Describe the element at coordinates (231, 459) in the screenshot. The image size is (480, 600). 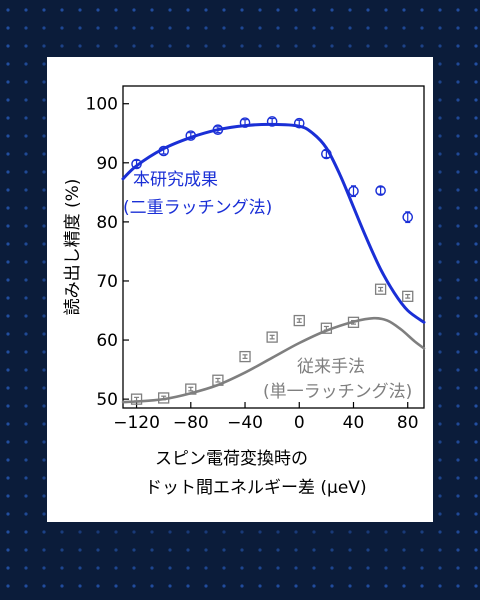
I see `x-axis-label-line1: スピン電荷変換時の` at that location.